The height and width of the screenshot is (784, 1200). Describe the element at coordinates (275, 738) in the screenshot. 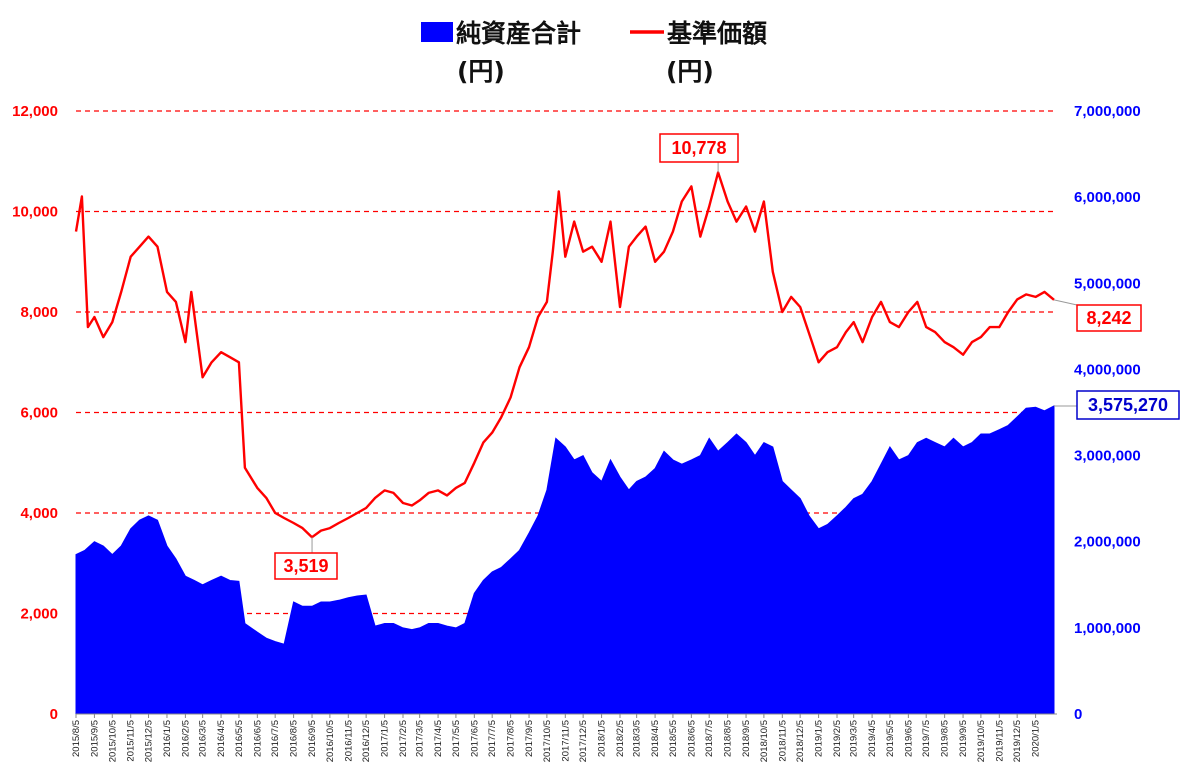

I see `x-tick-label: 2016/7/5` at that location.